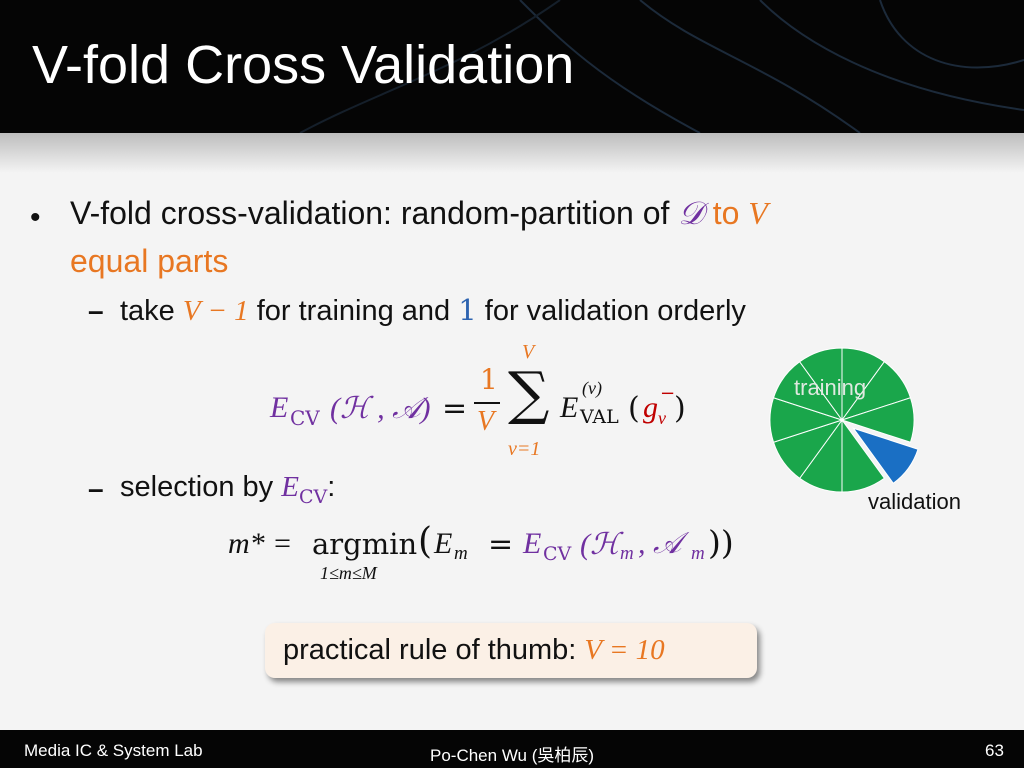 Image resolution: width=1024 pixels, height=768 pixels. Describe the element at coordinates (830, 387) in the screenshot. I see `training-label: training` at that location.